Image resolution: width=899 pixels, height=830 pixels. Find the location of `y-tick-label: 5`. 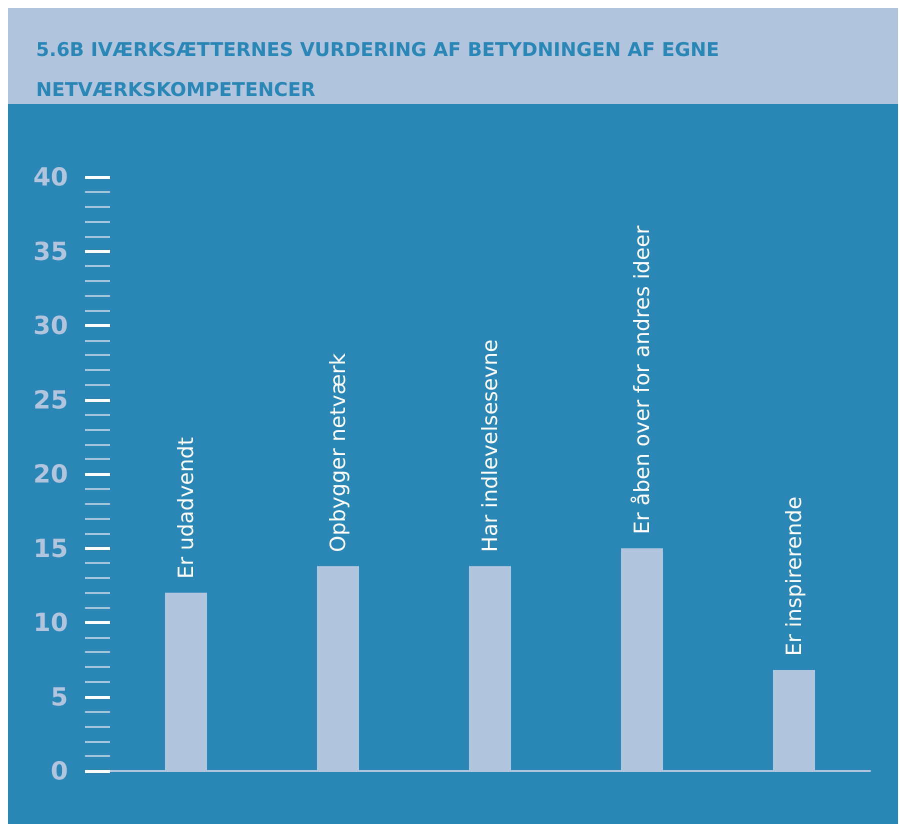

y-tick-label: 5 is located at coordinates (59, 697).